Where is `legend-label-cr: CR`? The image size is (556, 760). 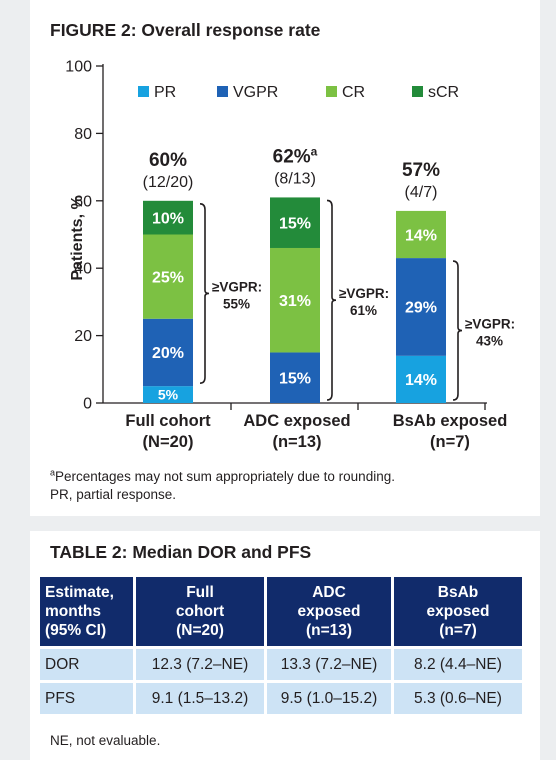
legend-label-cr: CR is located at coordinates (353, 92).